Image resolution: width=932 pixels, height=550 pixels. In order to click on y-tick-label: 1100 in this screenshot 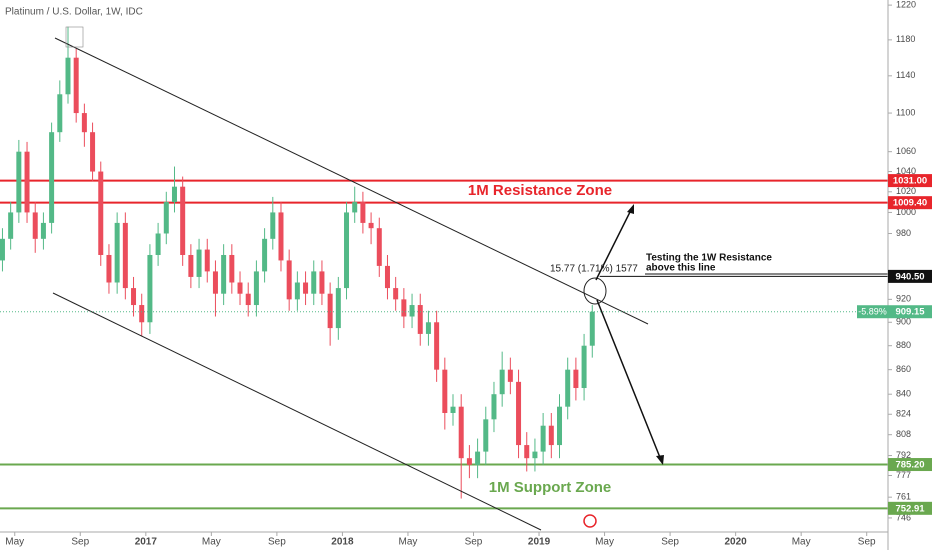, I will do `click(905, 112)`.